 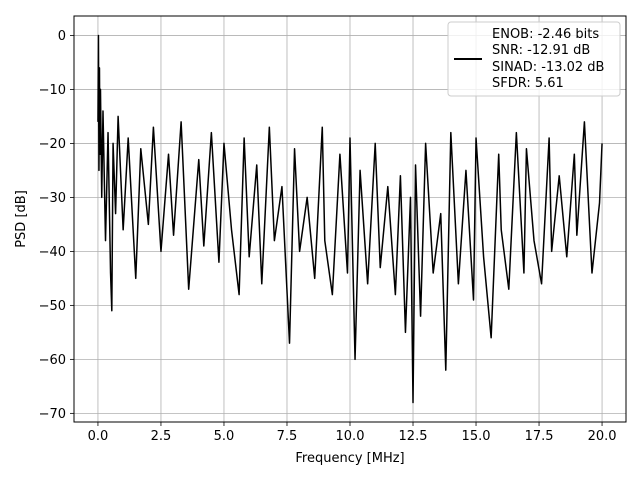 What do you see at coordinates (52, 90) in the screenshot?
I see `y-tick-label: −10` at bounding box center [52, 90].